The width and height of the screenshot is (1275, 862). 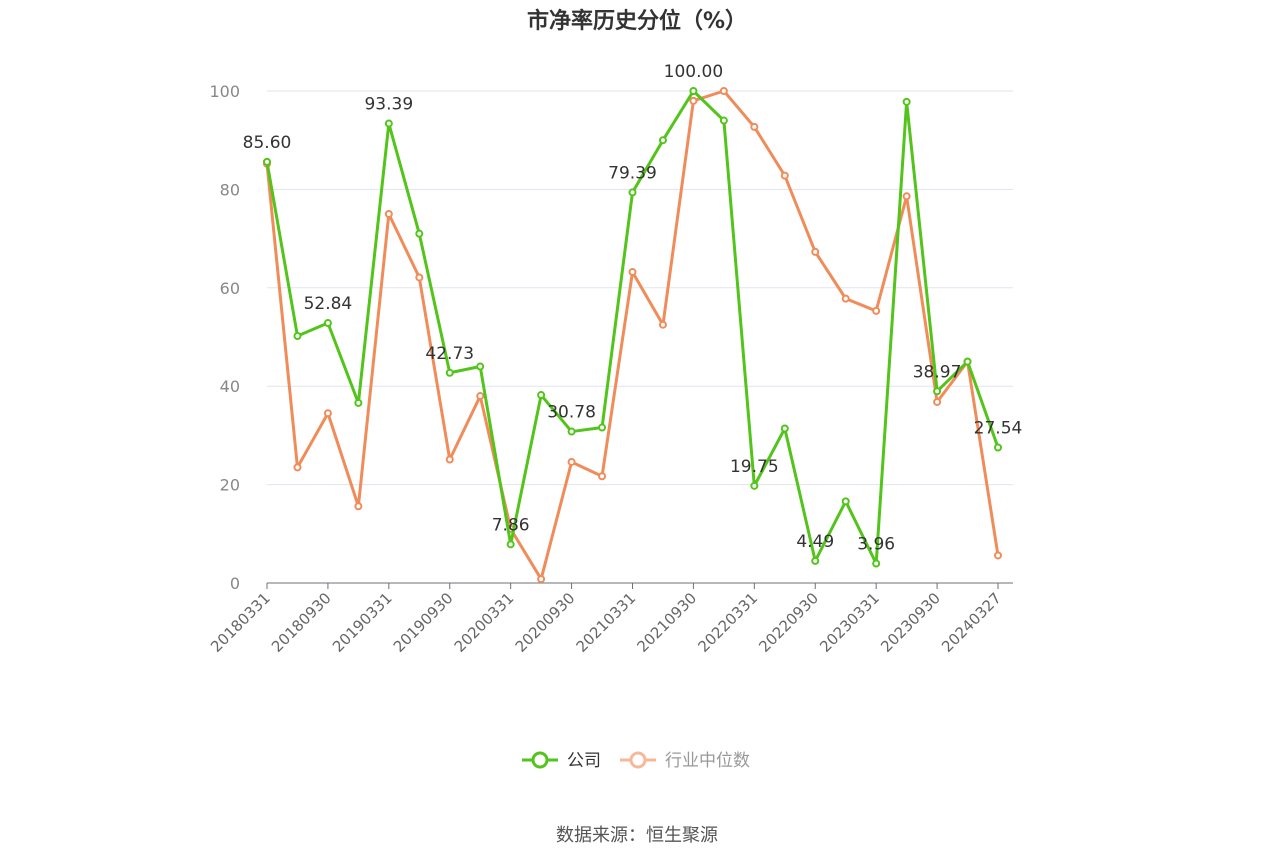 I want to click on x-tick-label: 20200930, so click(x=545, y=622).